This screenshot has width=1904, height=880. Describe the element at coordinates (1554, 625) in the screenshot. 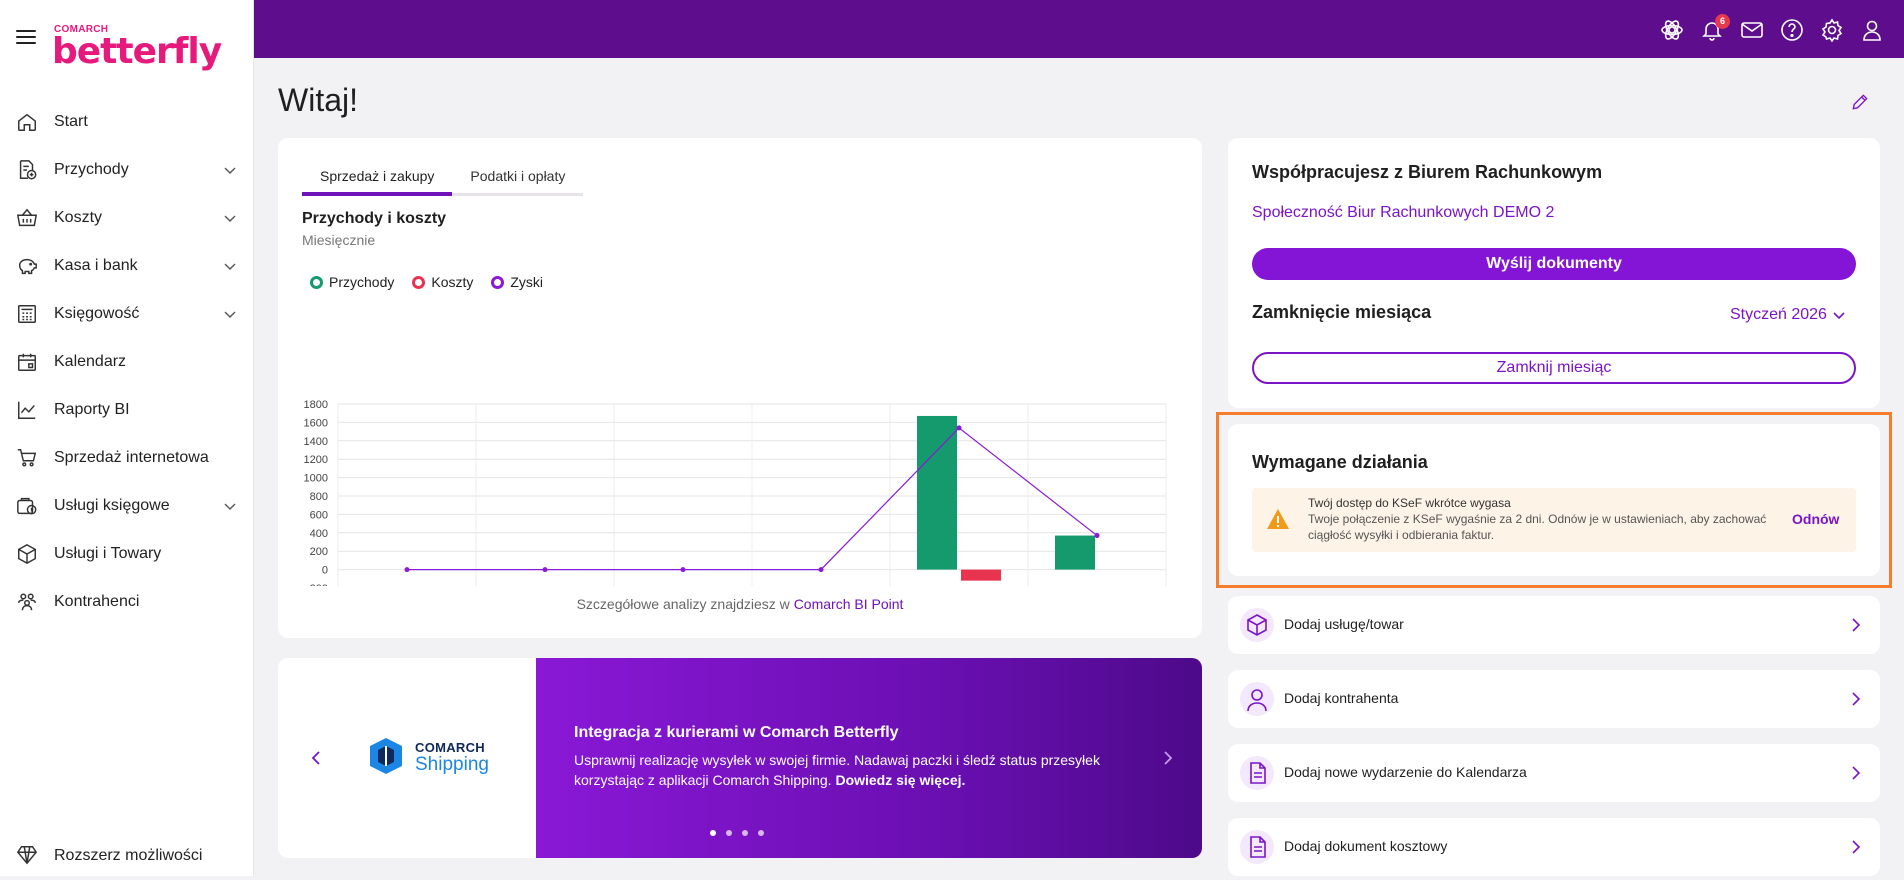

I see `quick-action-add-product: Dodaj usługę/towar` at that location.